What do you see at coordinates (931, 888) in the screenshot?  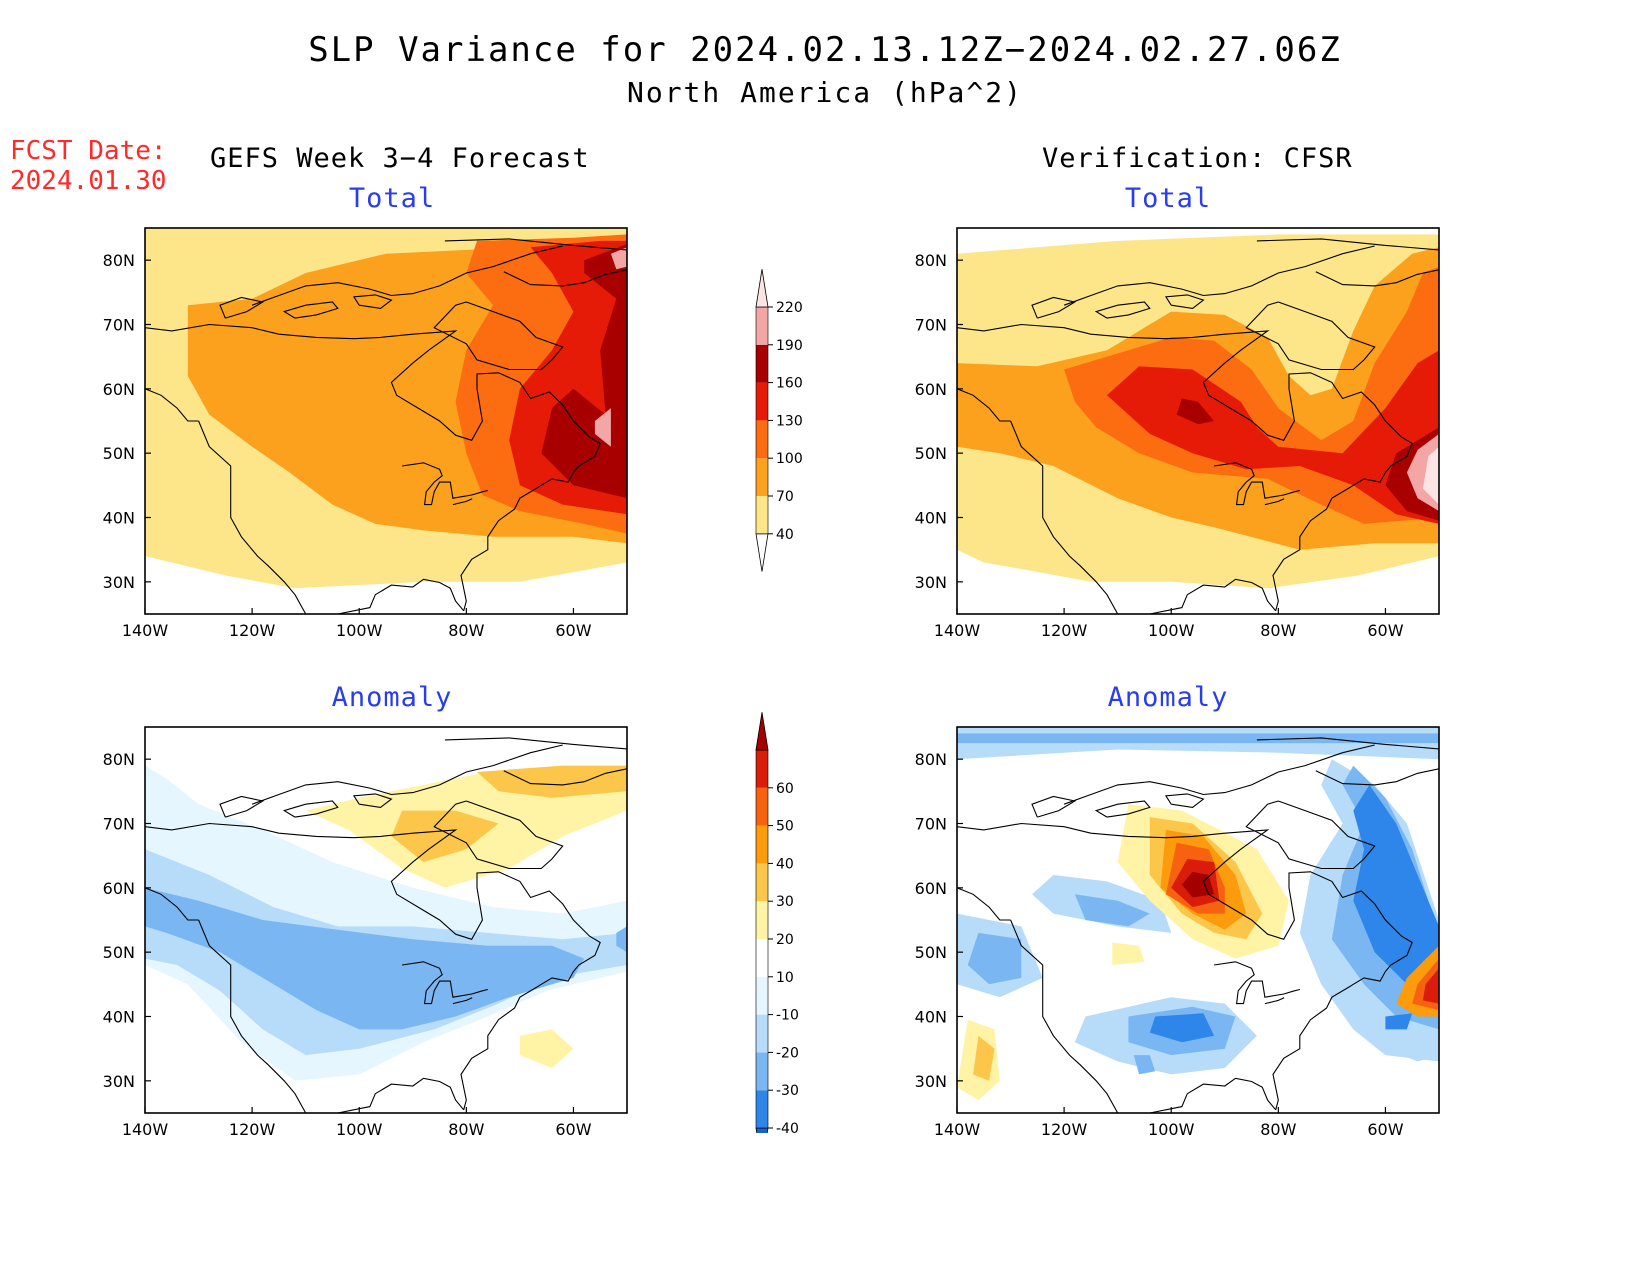 I see `lat-tick-label: 60N` at bounding box center [931, 888].